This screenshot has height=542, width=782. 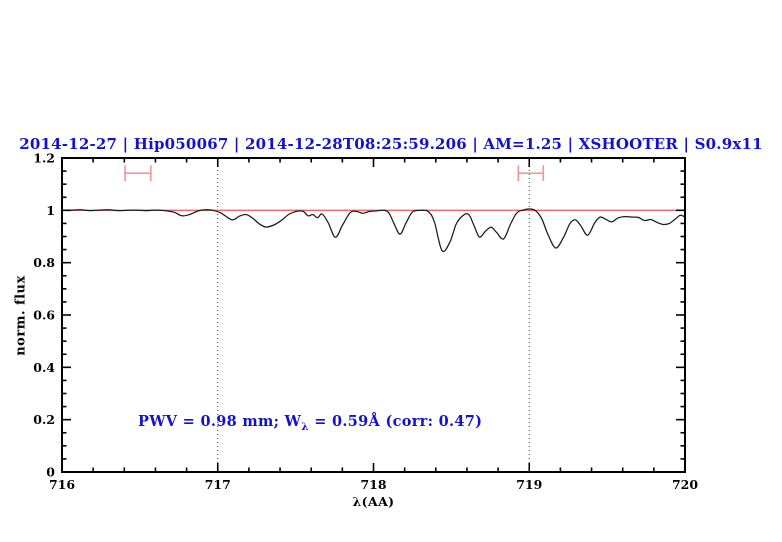 What do you see at coordinates (373, 230) in the screenshot?
I see `spectrum-line` at bounding box center [373, 230].